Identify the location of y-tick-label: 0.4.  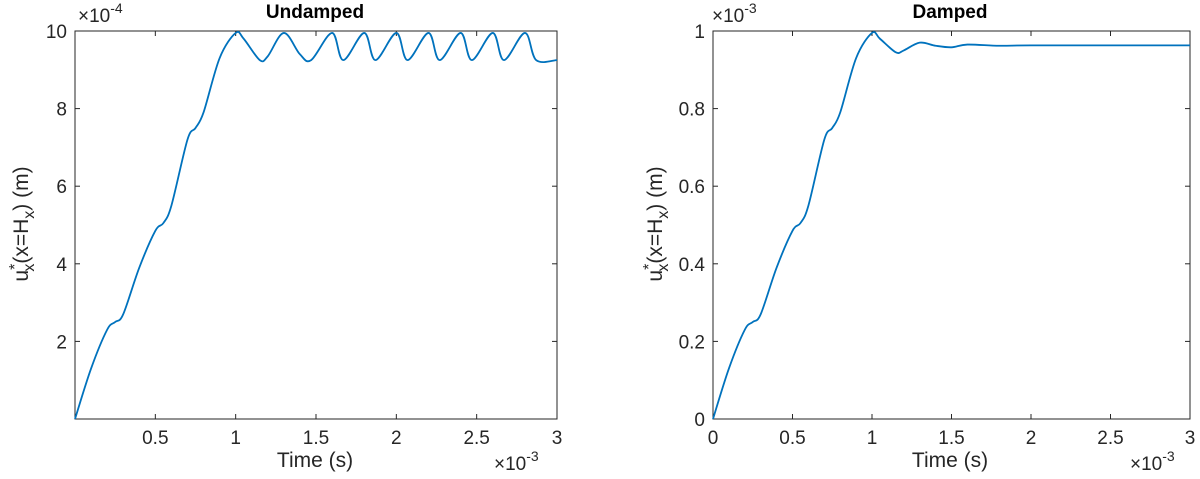
(692, 265).